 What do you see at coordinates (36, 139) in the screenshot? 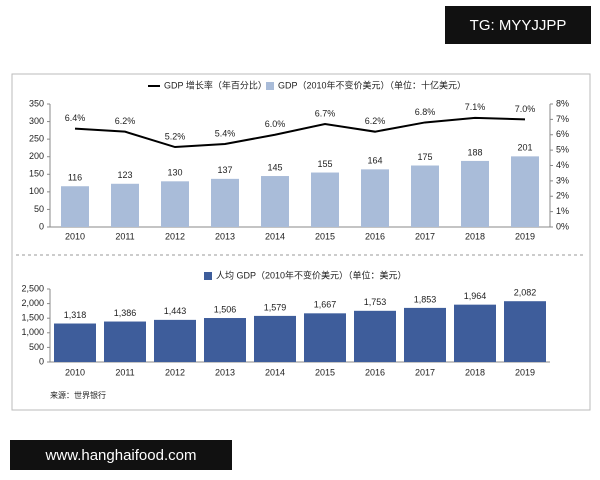
I see `y-tick-label: 250` at bounding box center [36, 139].